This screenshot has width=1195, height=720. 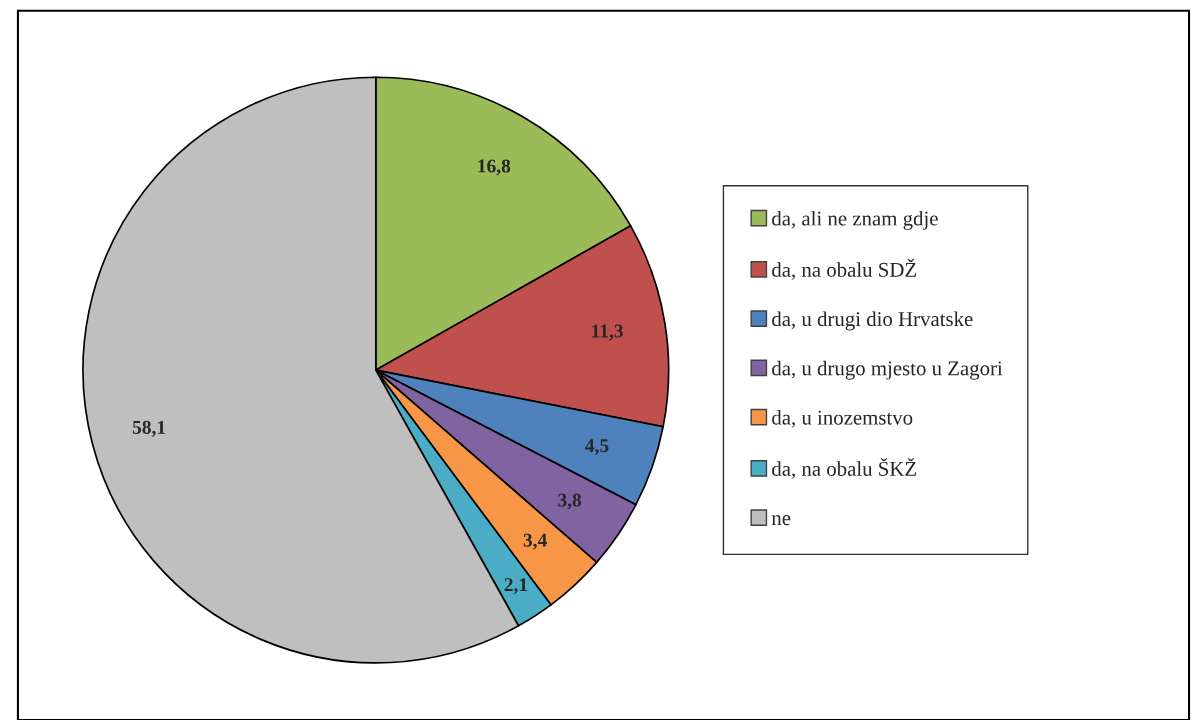 I want to click on legend-label: da, na obalu ŠKŽ, so click(x=844, y=468).